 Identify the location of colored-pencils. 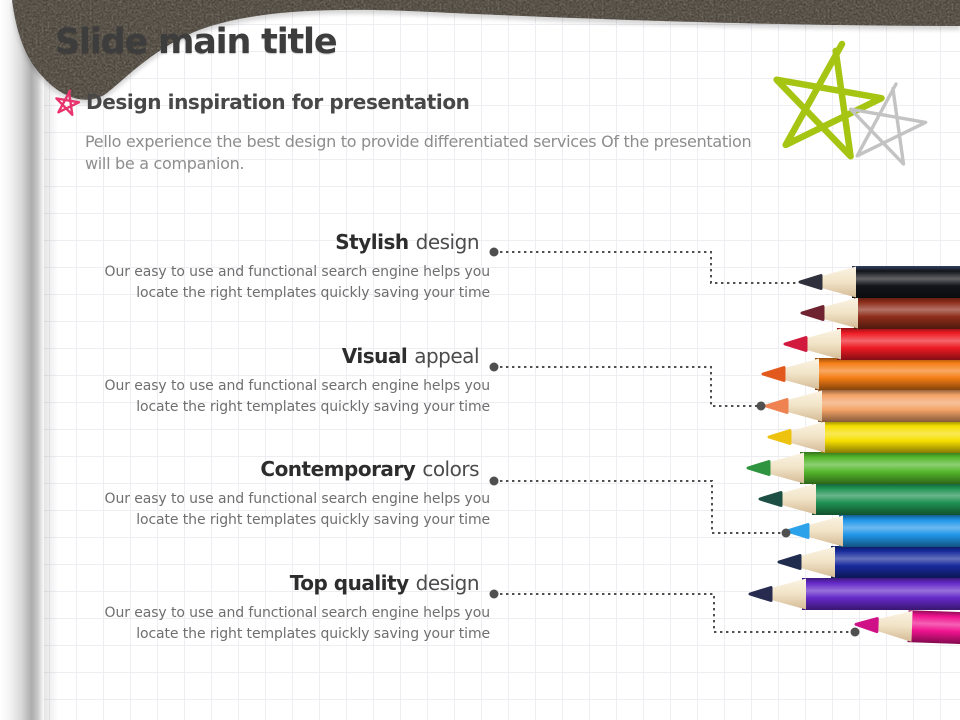
(853, 455).